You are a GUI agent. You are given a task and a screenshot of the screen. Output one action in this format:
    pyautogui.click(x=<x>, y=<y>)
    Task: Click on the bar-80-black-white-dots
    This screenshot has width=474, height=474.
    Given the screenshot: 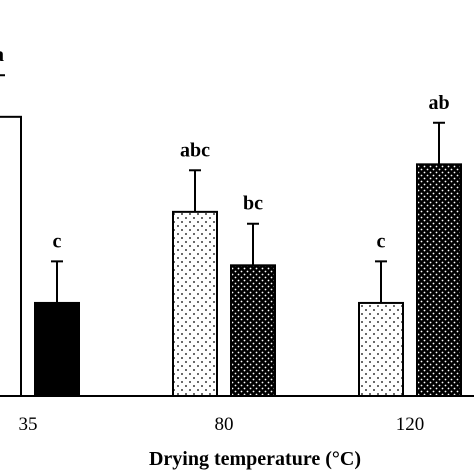 What is the action you would take?
    pyautogui.click(x=253, y=330)
    